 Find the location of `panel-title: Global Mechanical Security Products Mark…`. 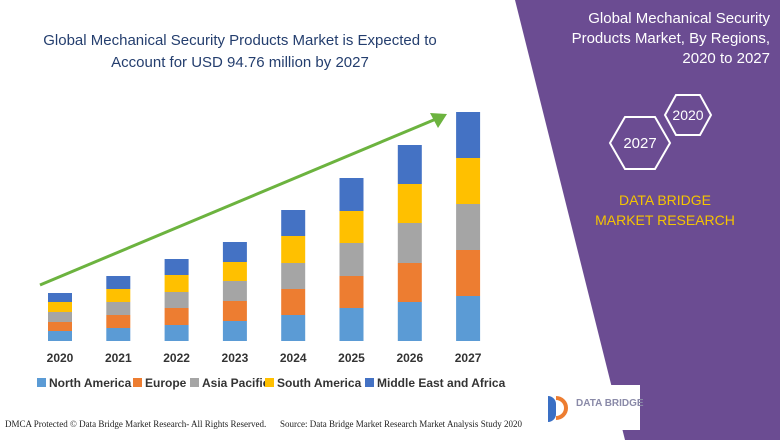

panel-title: Global Mechanical Security Products Mark… is located at coordinates (670, 38).